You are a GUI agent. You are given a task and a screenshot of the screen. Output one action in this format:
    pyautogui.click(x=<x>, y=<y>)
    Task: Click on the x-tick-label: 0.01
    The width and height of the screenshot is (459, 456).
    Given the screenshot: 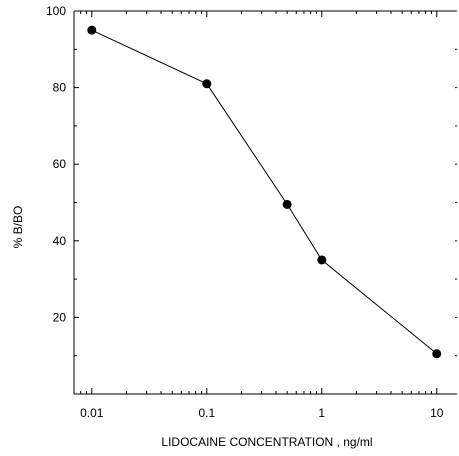 What is the action you would take?
    pyautogui.click(x=92, y=413)
    